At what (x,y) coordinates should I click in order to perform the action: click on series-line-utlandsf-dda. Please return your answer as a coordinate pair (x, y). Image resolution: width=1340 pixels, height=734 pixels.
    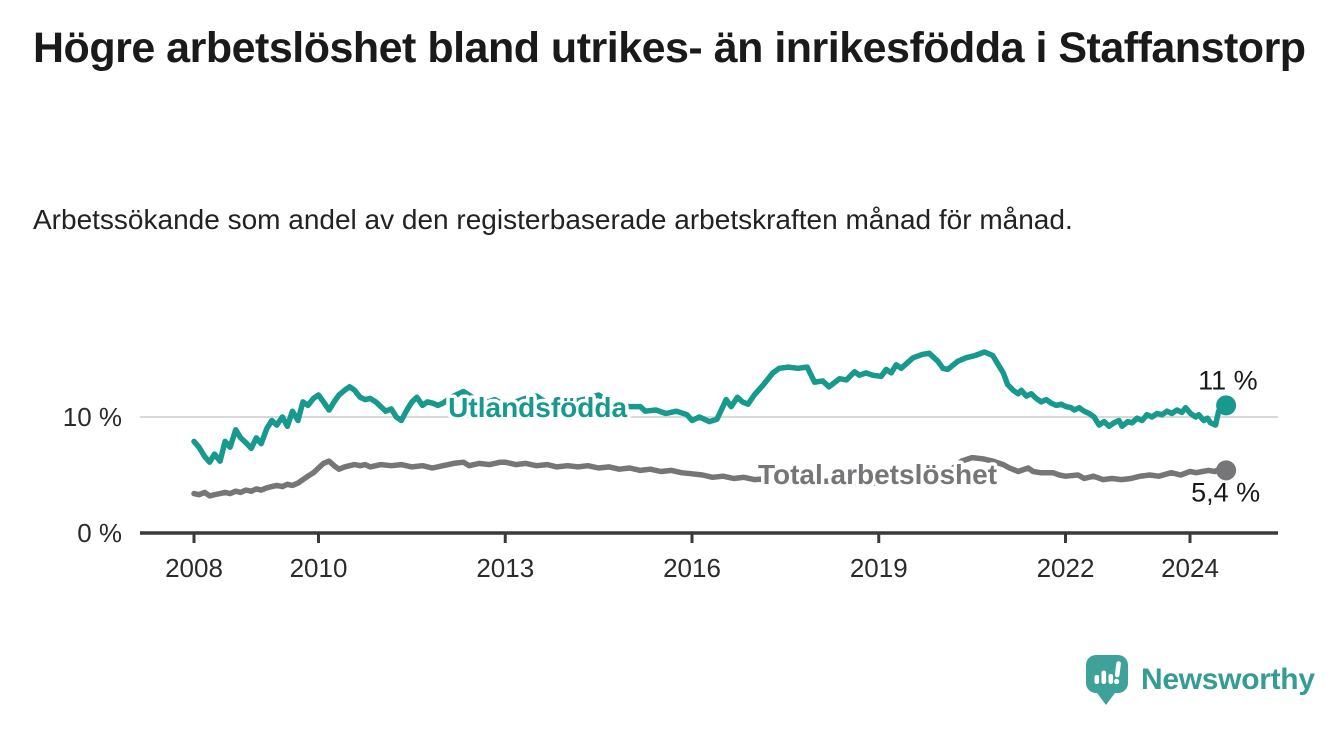
    Looking at the image, I should click on (710, 407).